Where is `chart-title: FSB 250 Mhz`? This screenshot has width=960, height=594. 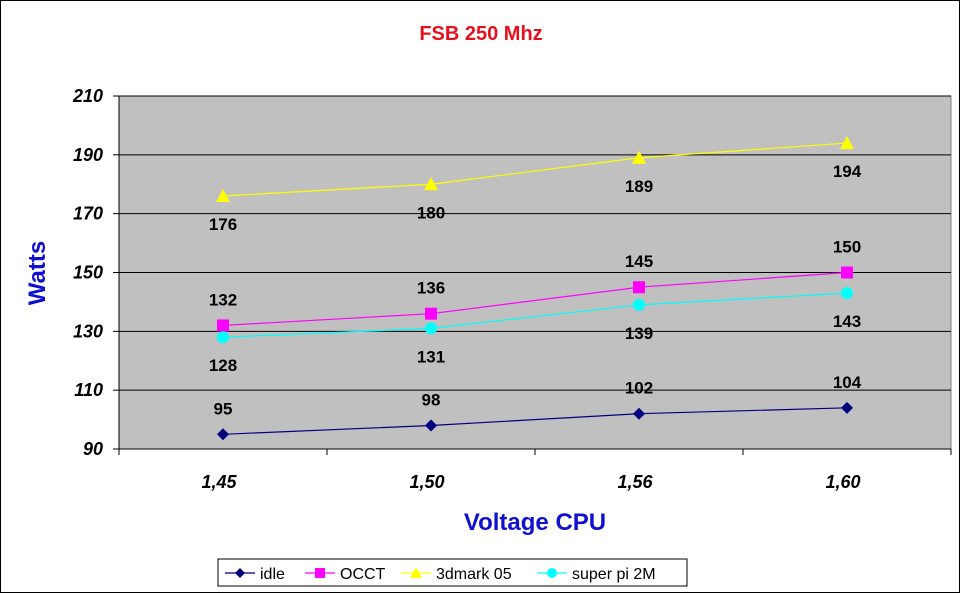 chart-title: FSB 250 Mhz is located at coordinates (480, 34).